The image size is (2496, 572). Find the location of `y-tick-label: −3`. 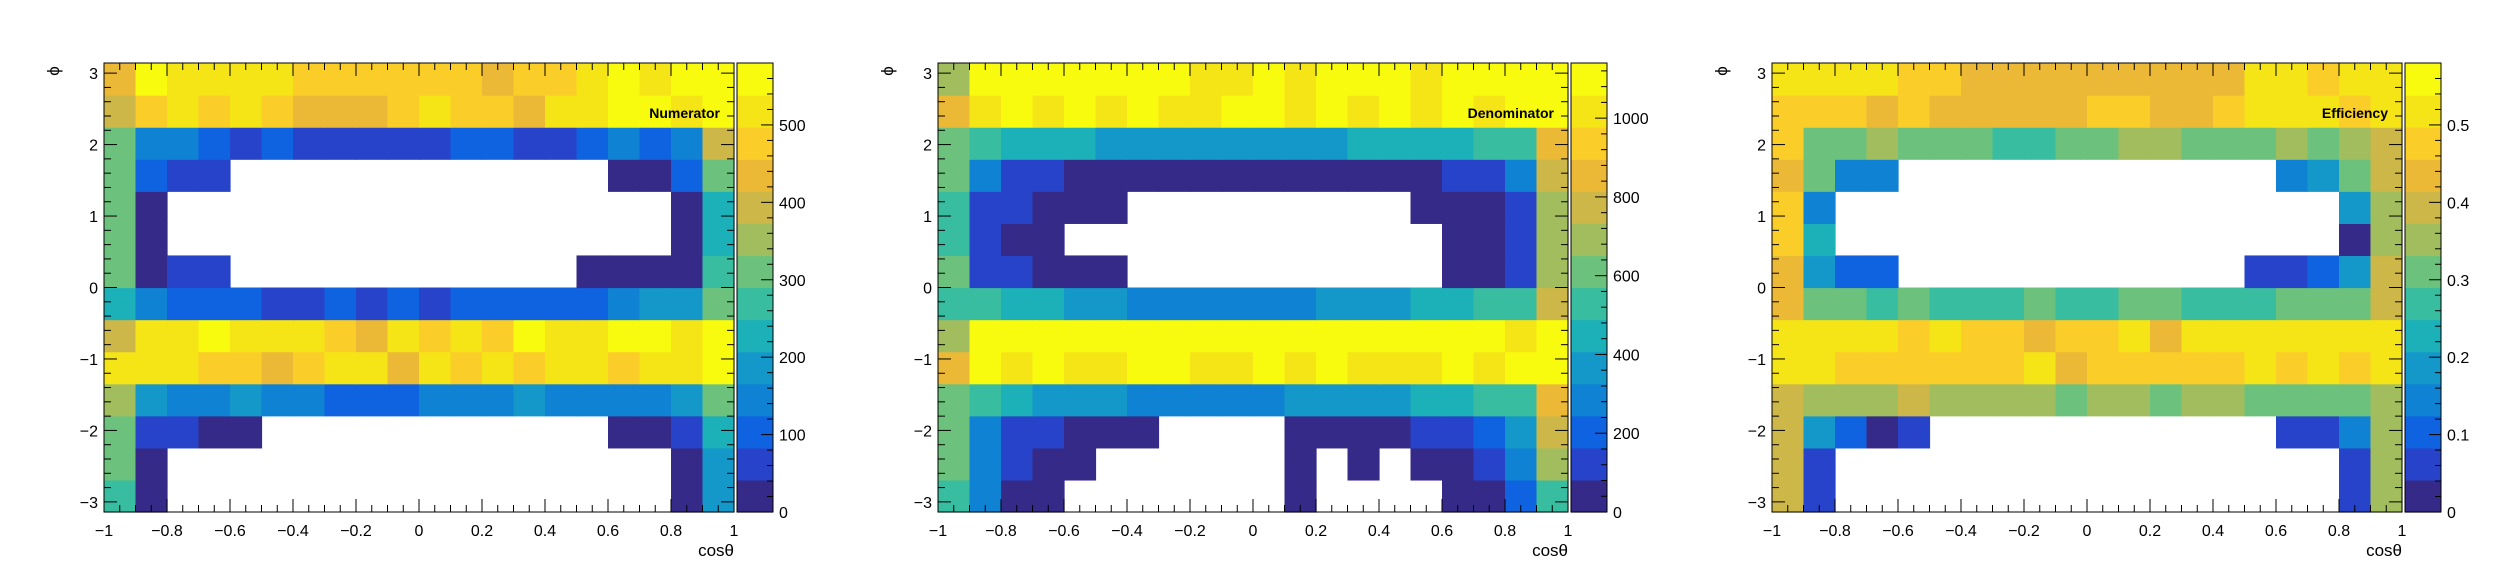

y-tick-label: −3 is located at coordinates (1757, 503).